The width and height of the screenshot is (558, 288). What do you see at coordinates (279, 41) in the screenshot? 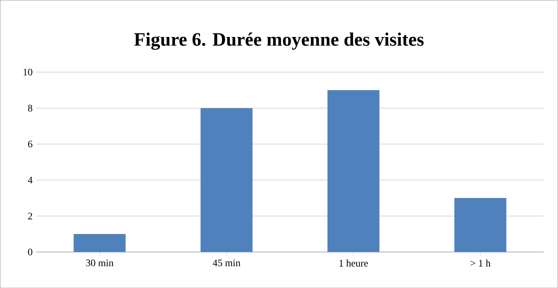
I see `chart-title: Figure 6. Durée moyenne des visites` at bounding box center [279, 41].